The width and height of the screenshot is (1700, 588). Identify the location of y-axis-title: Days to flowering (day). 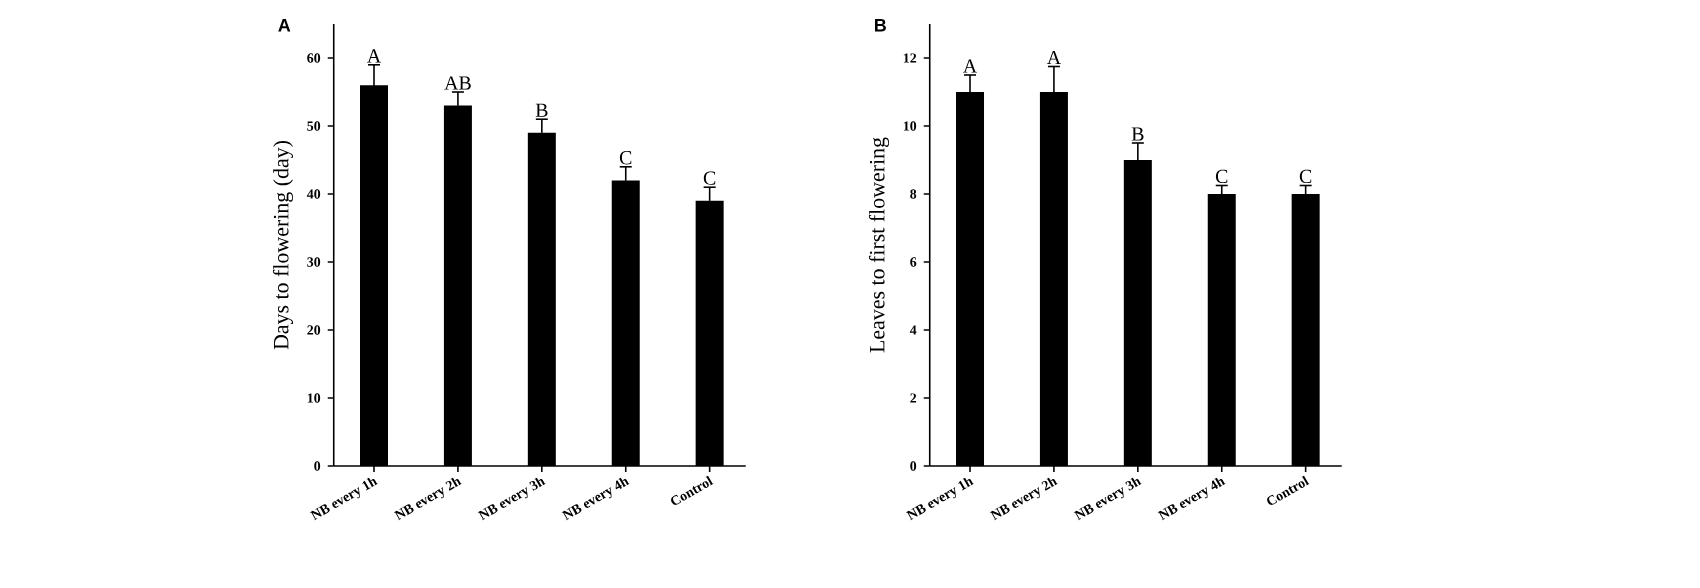
(283, 245).